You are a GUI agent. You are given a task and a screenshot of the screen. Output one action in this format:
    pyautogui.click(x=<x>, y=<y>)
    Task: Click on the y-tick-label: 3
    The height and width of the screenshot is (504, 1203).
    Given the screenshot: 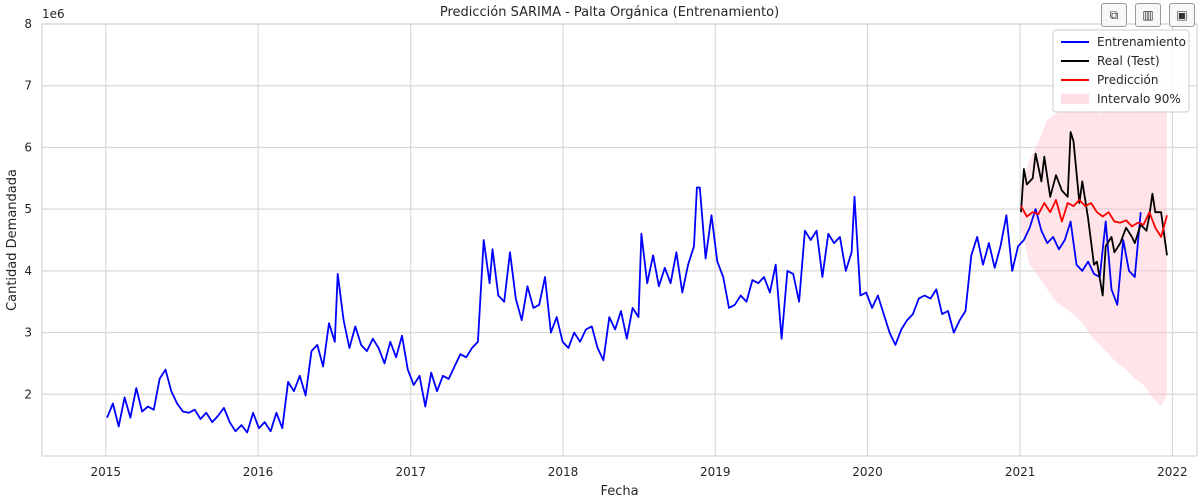 What is the action you would take?
    pyautogui.click(x=28, y=333)
    